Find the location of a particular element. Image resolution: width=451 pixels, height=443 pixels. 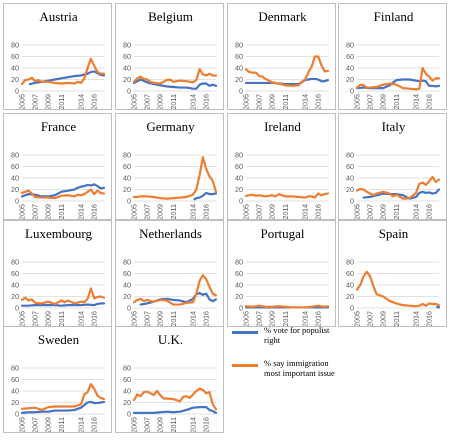

panel-france: France 0 20 40 60 80 2005 2007 2009 2011 2014 2016 is located at coordinates (57, 166).